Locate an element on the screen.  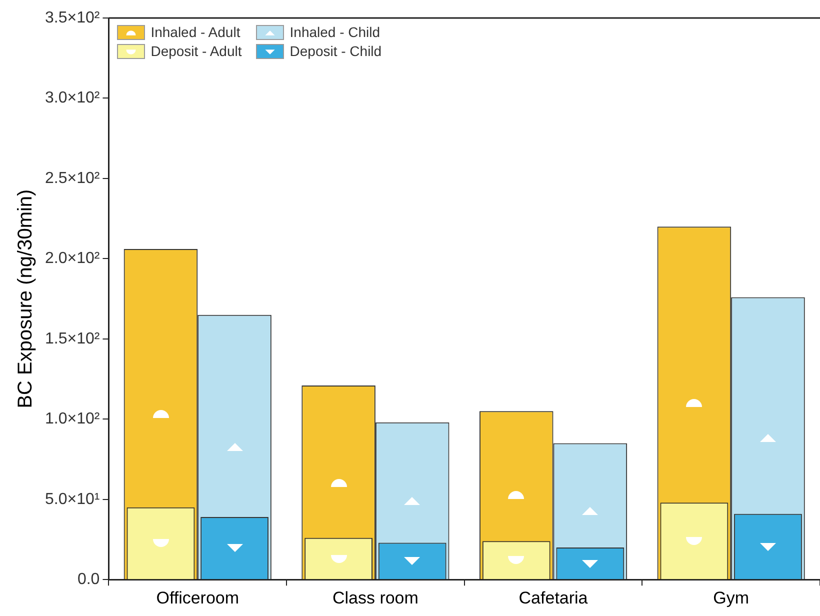
y-tick-label: 1.5×10² is located at coordinates (72, 339).